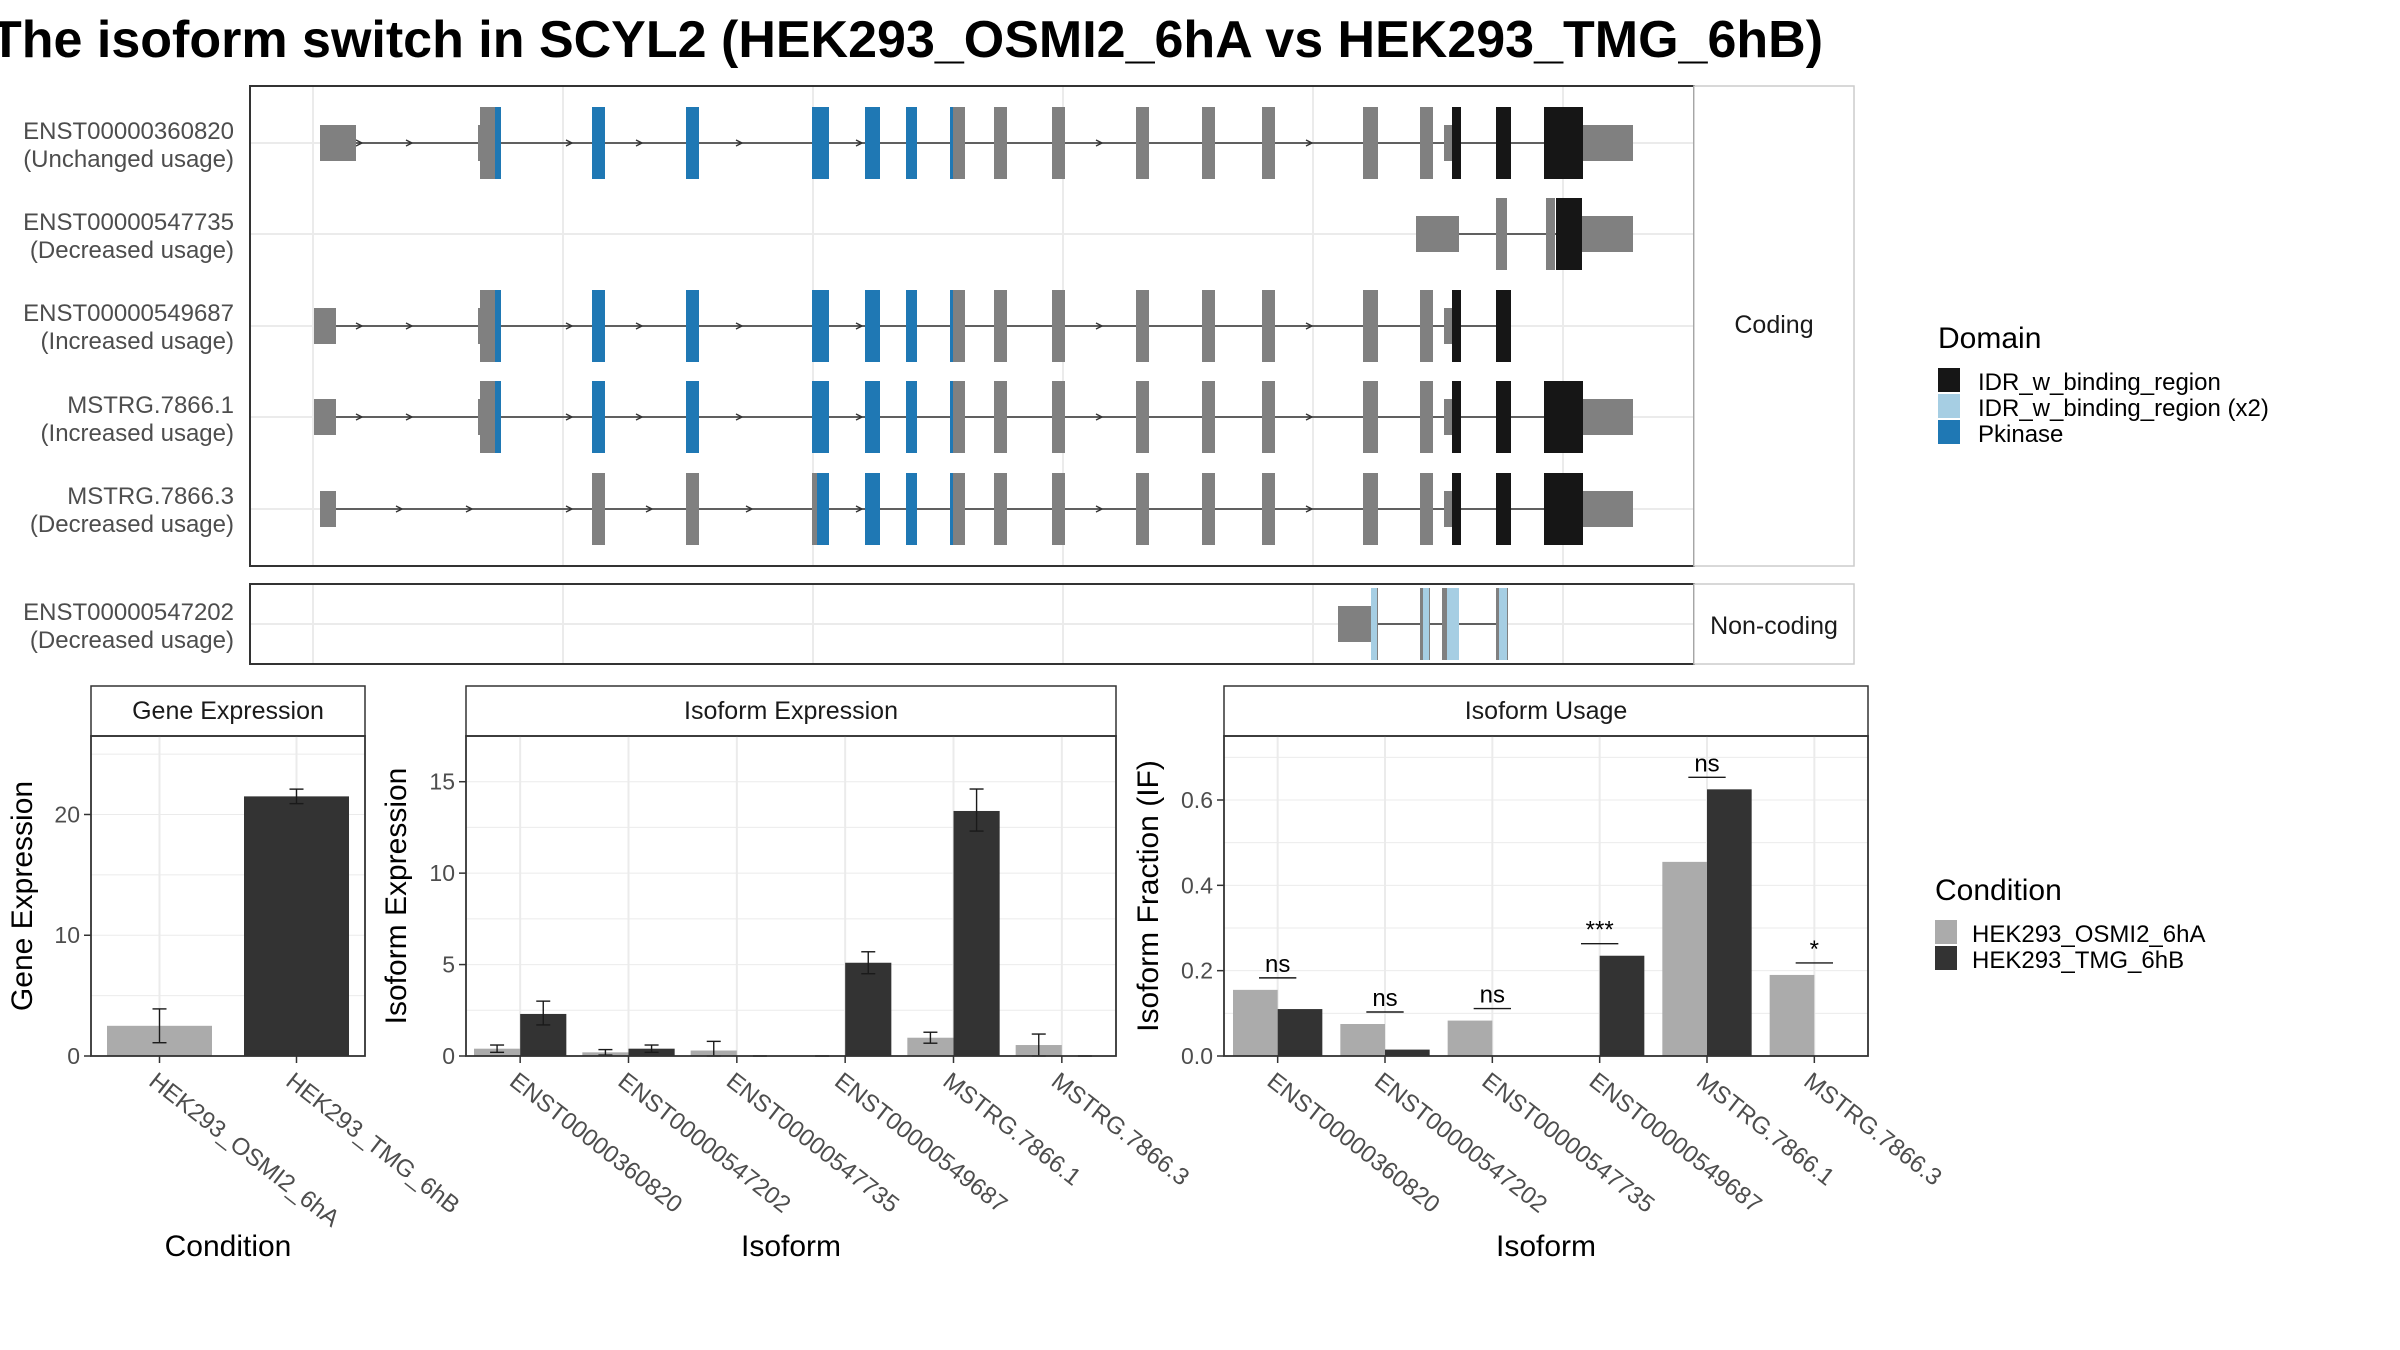 The image size is (2400, 1350). I want to click on condition-legend-title: Condition, so click(1998, 890).